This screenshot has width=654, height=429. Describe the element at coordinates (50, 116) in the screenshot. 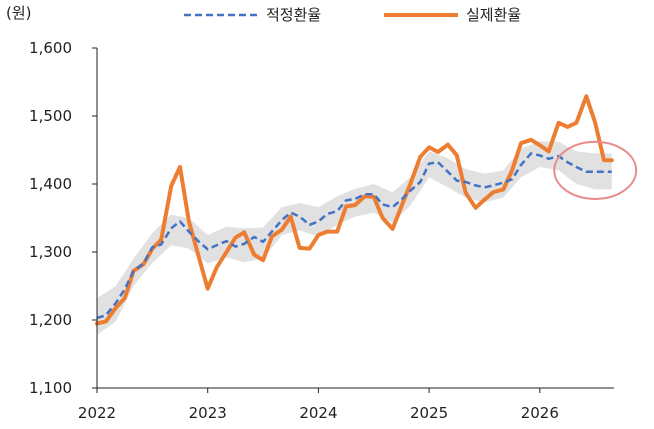

I see `y-tick-label: 1,500` at that location.